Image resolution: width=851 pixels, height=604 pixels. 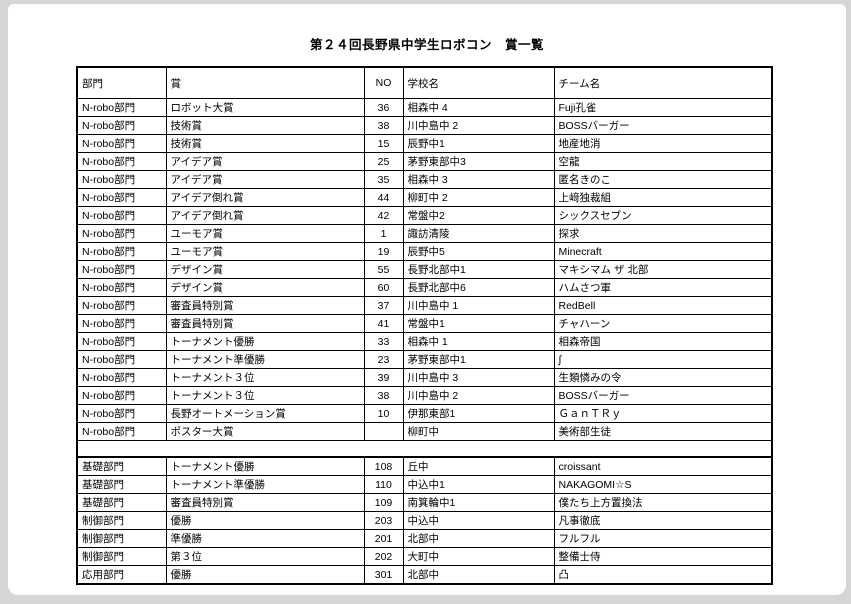 What do you see at coordinates (383, 341) in the screenshot?
I see `cell-no: 33` at bounding box center [383, 341].